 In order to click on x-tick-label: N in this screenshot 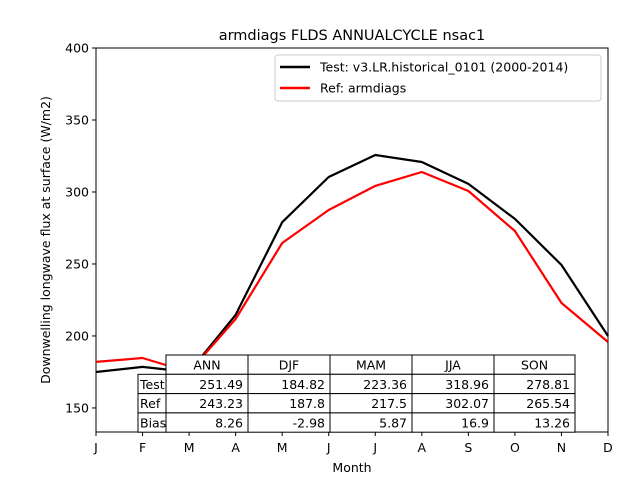, I will do `click(561, 447)`.